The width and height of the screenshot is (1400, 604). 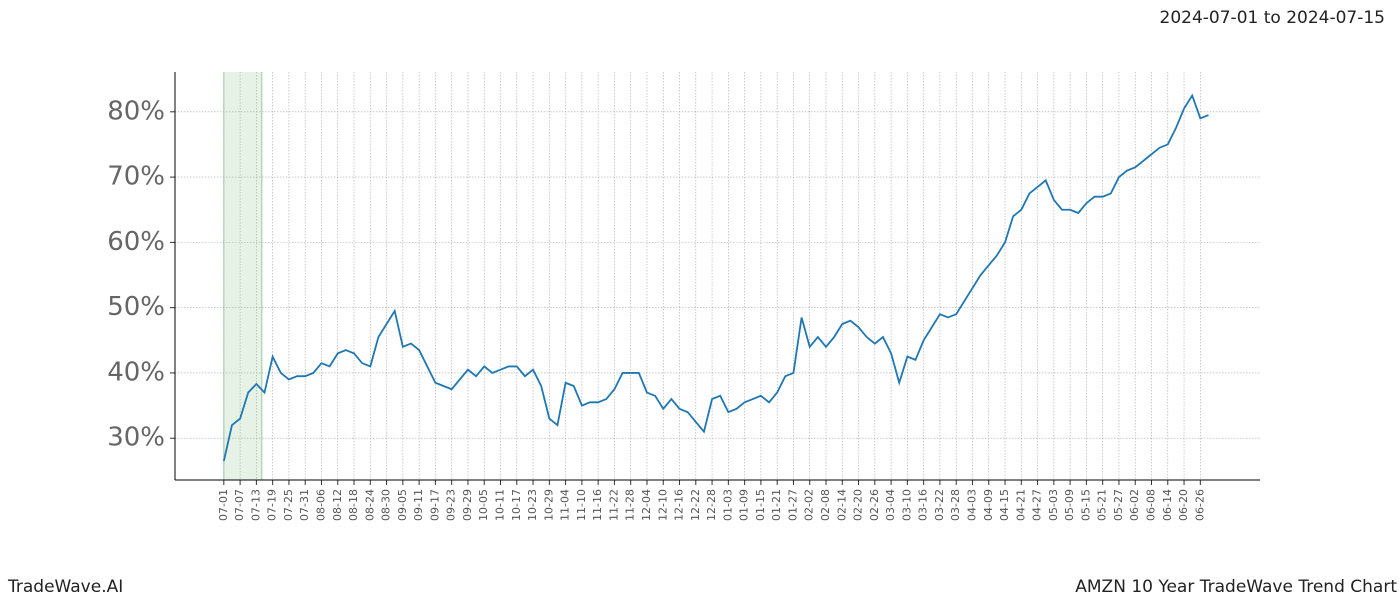 I want to click on x-tick-label: 11-16, so click(x=597, y=505).